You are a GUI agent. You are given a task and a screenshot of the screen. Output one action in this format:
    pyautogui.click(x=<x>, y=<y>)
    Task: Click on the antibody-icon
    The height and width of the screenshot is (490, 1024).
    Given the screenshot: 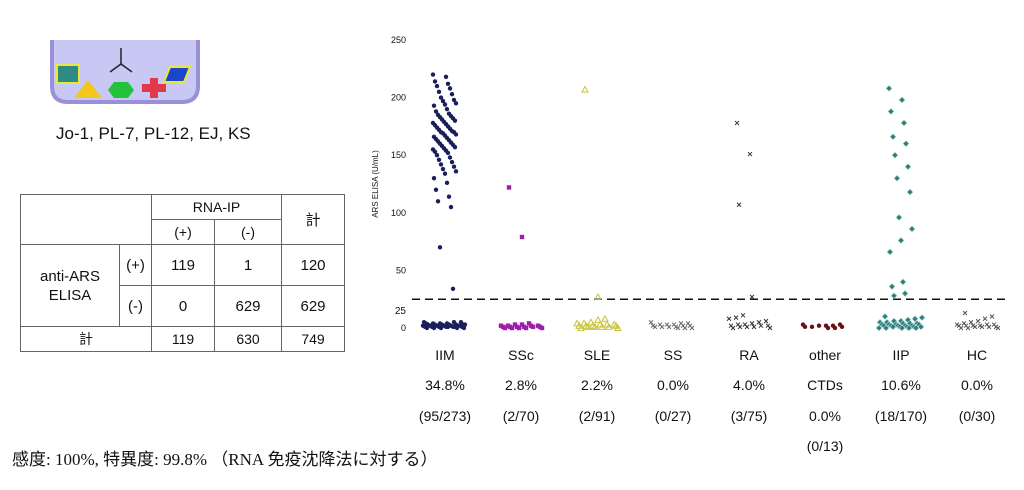 What is the action you would take?
    pyautogui.click(x=121, y=60)
    